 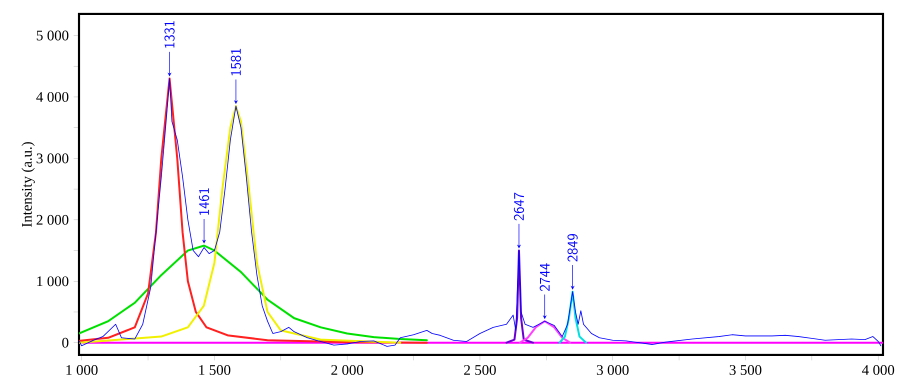 I want to click on y-tick-label: 1 000, so click(x=52, y=281).